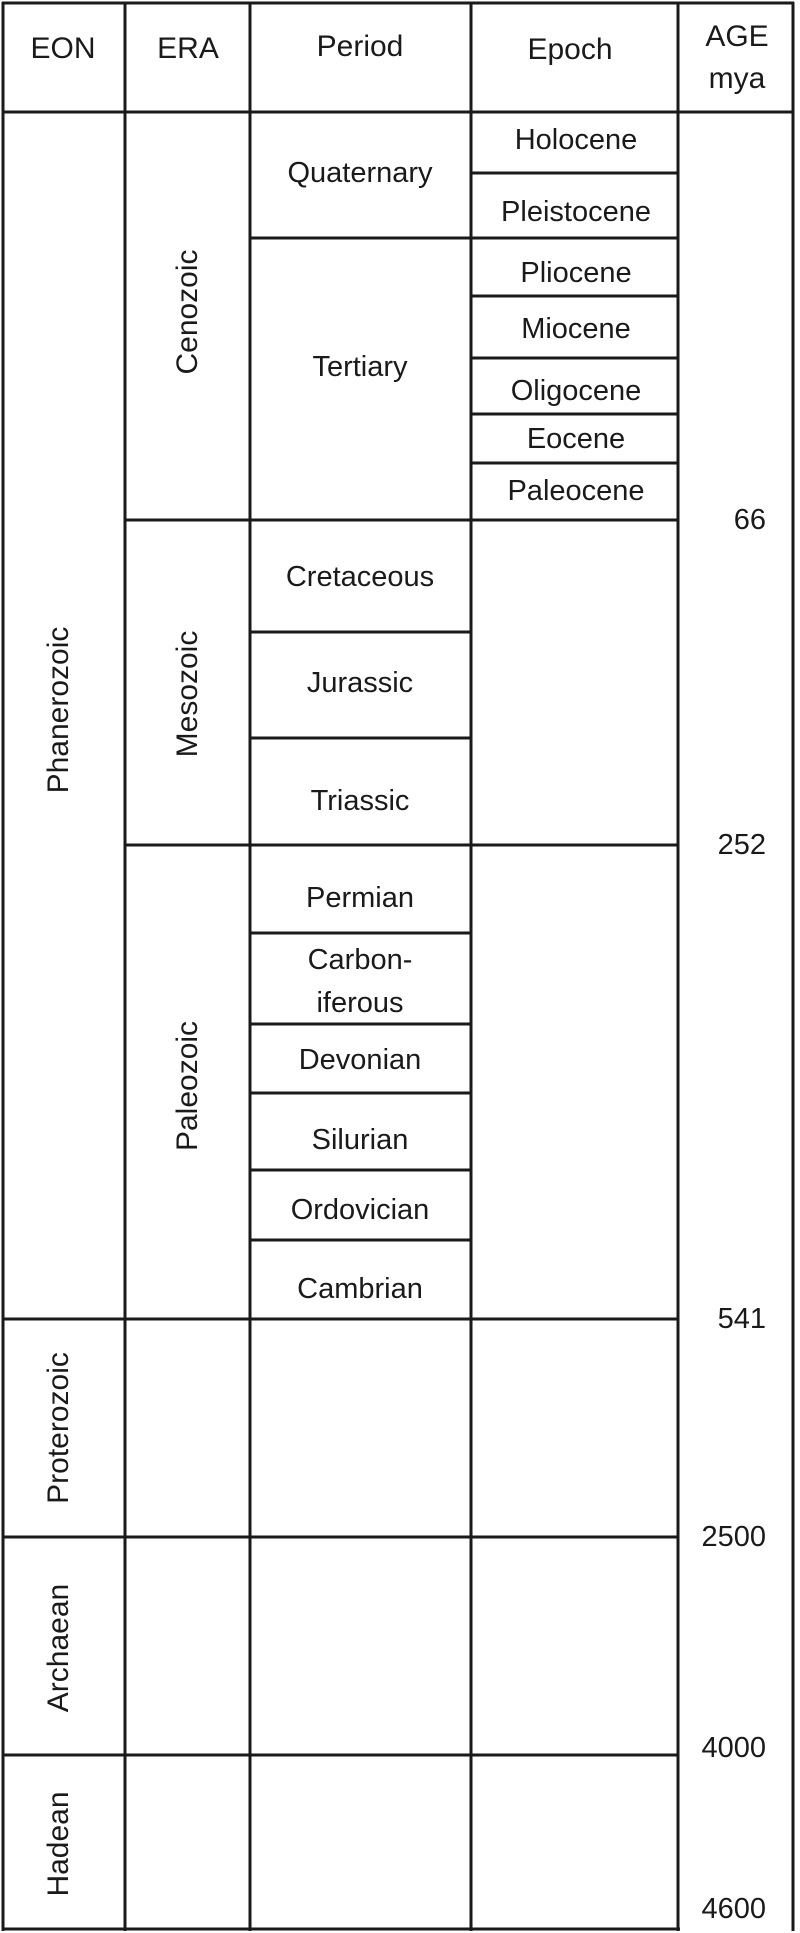 The height and width of the screenshot is (1933, 800). Describe the element at coordinates (360, 1140) in the screenshot. I see `period-label: Silurian` at that location.